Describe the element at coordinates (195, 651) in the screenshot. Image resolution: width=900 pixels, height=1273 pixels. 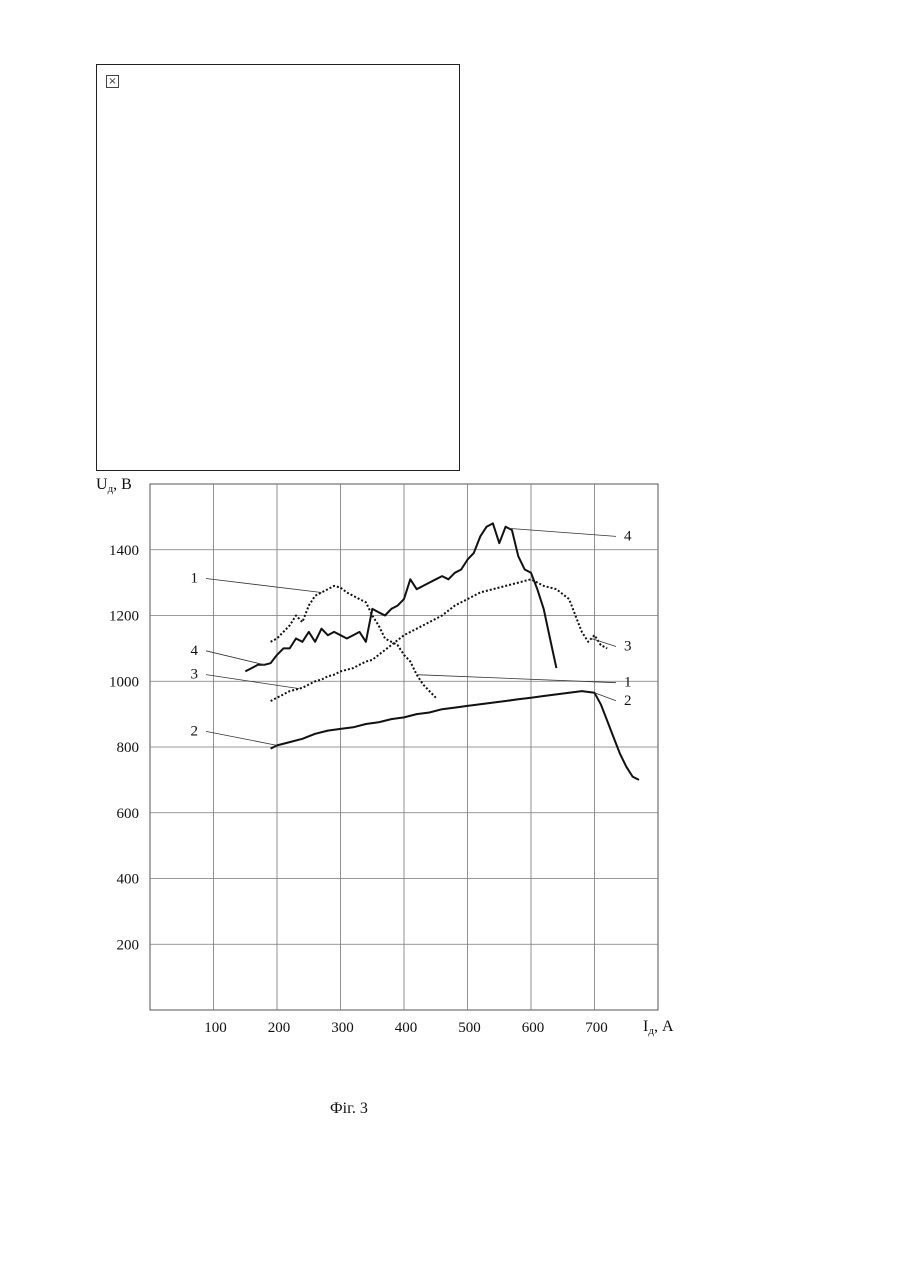
I see `curve-label-left-4: 4` at that location.